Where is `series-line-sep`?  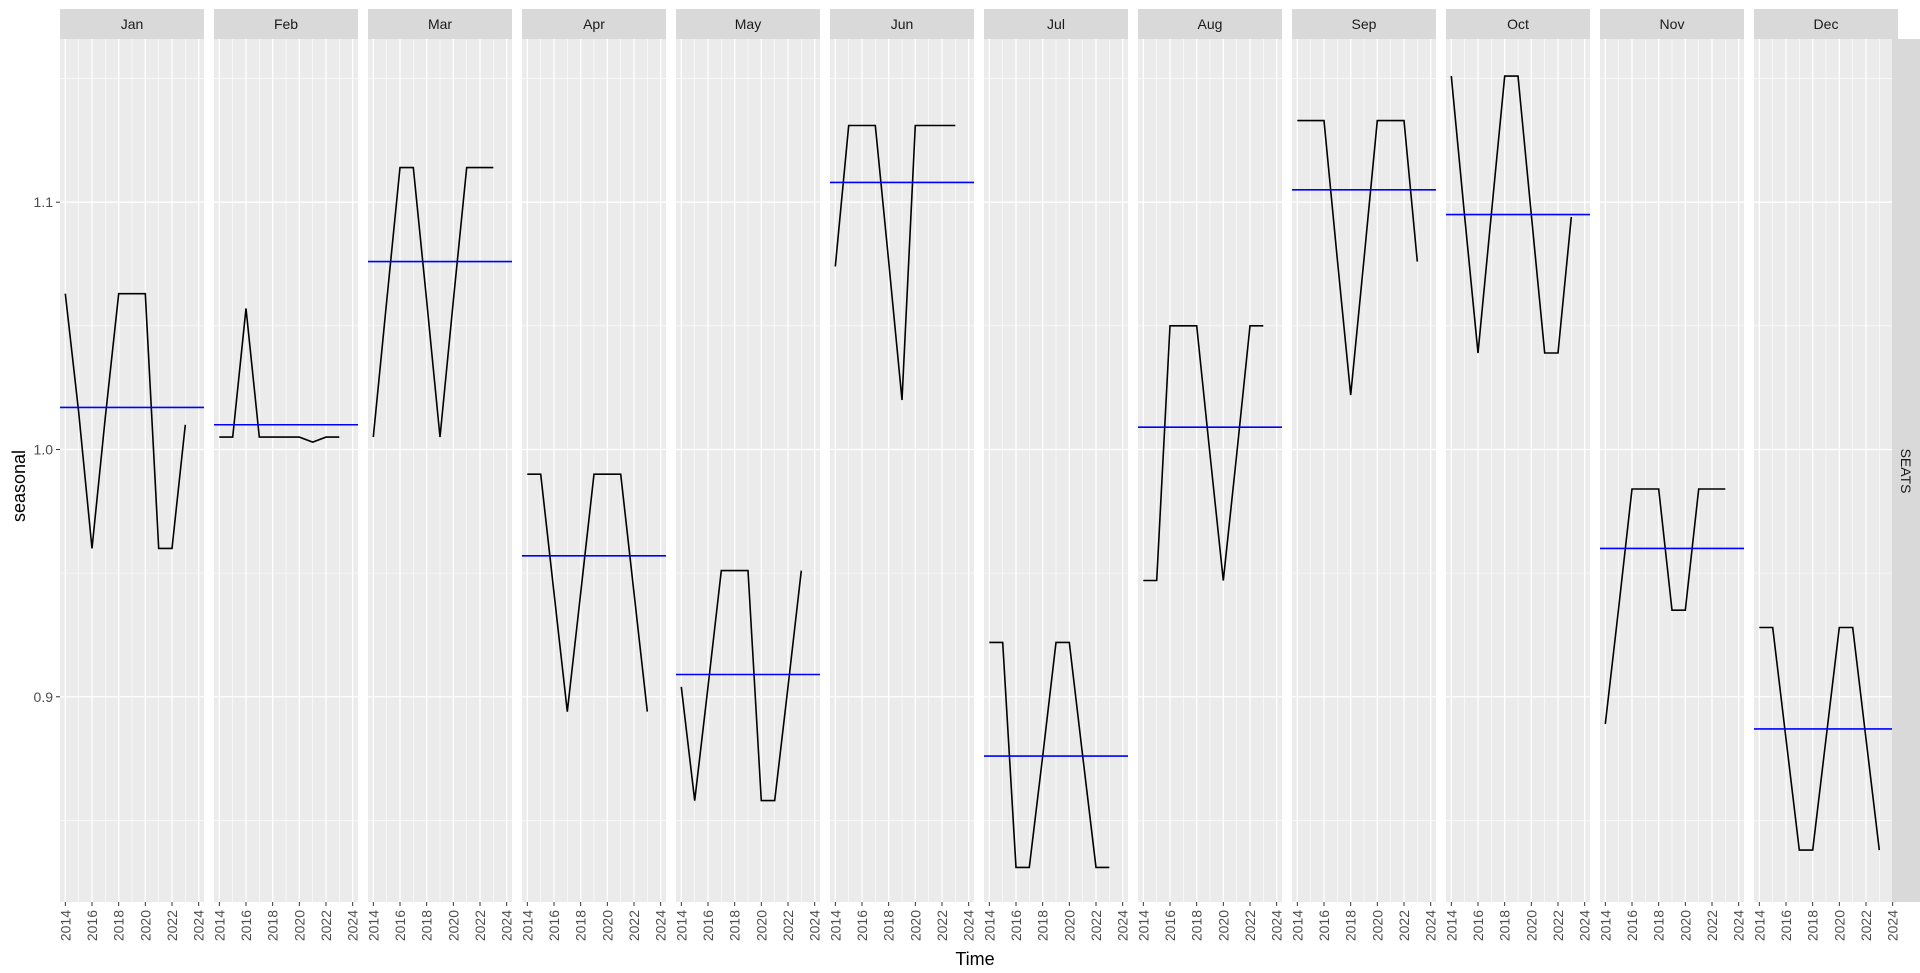 series-line-sep is located at coordinates (1358, 257).